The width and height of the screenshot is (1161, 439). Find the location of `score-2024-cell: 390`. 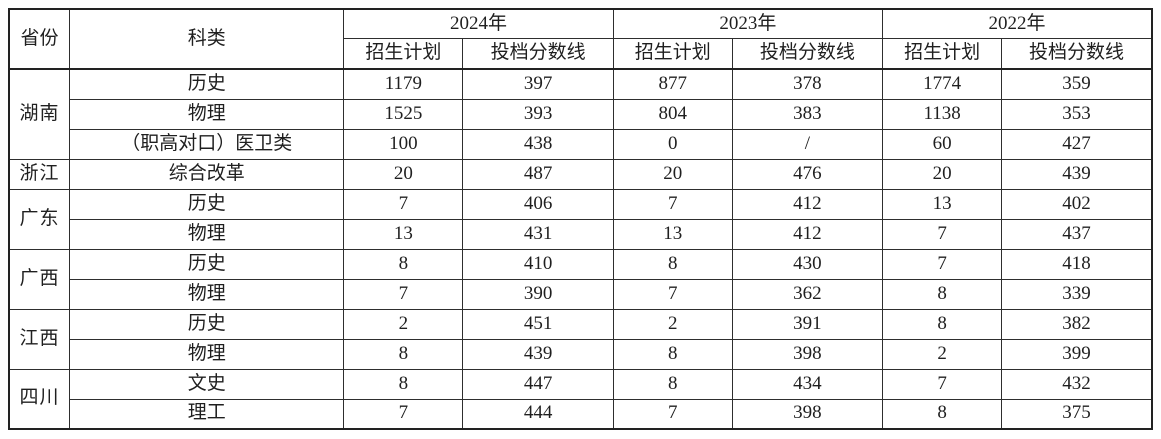

score-2024-cell: 390 is located at coordinates (538, 294).